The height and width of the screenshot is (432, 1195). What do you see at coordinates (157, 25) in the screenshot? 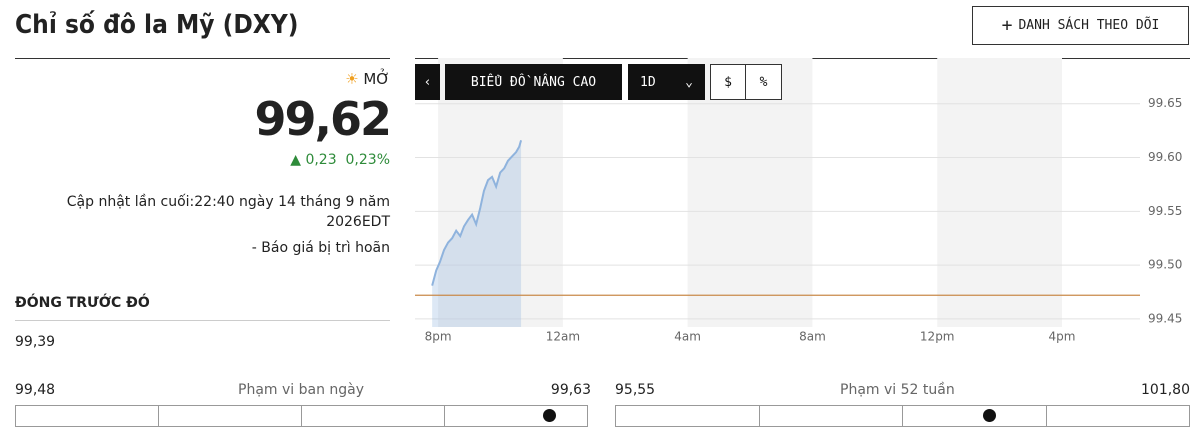
I see `page-title: Chỉ số đô la Mỹ (DXY)` at bounding box center [157, 25].